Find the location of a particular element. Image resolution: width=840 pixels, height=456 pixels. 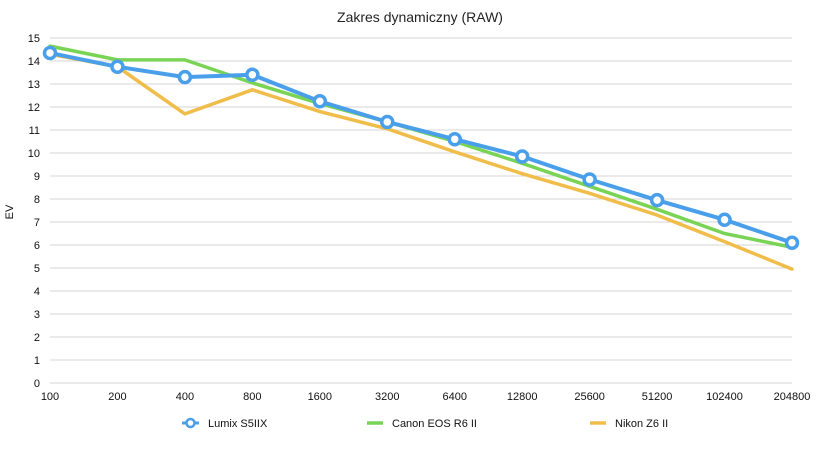

x-tick-label: 102400 is located at coordinates (724, 397).